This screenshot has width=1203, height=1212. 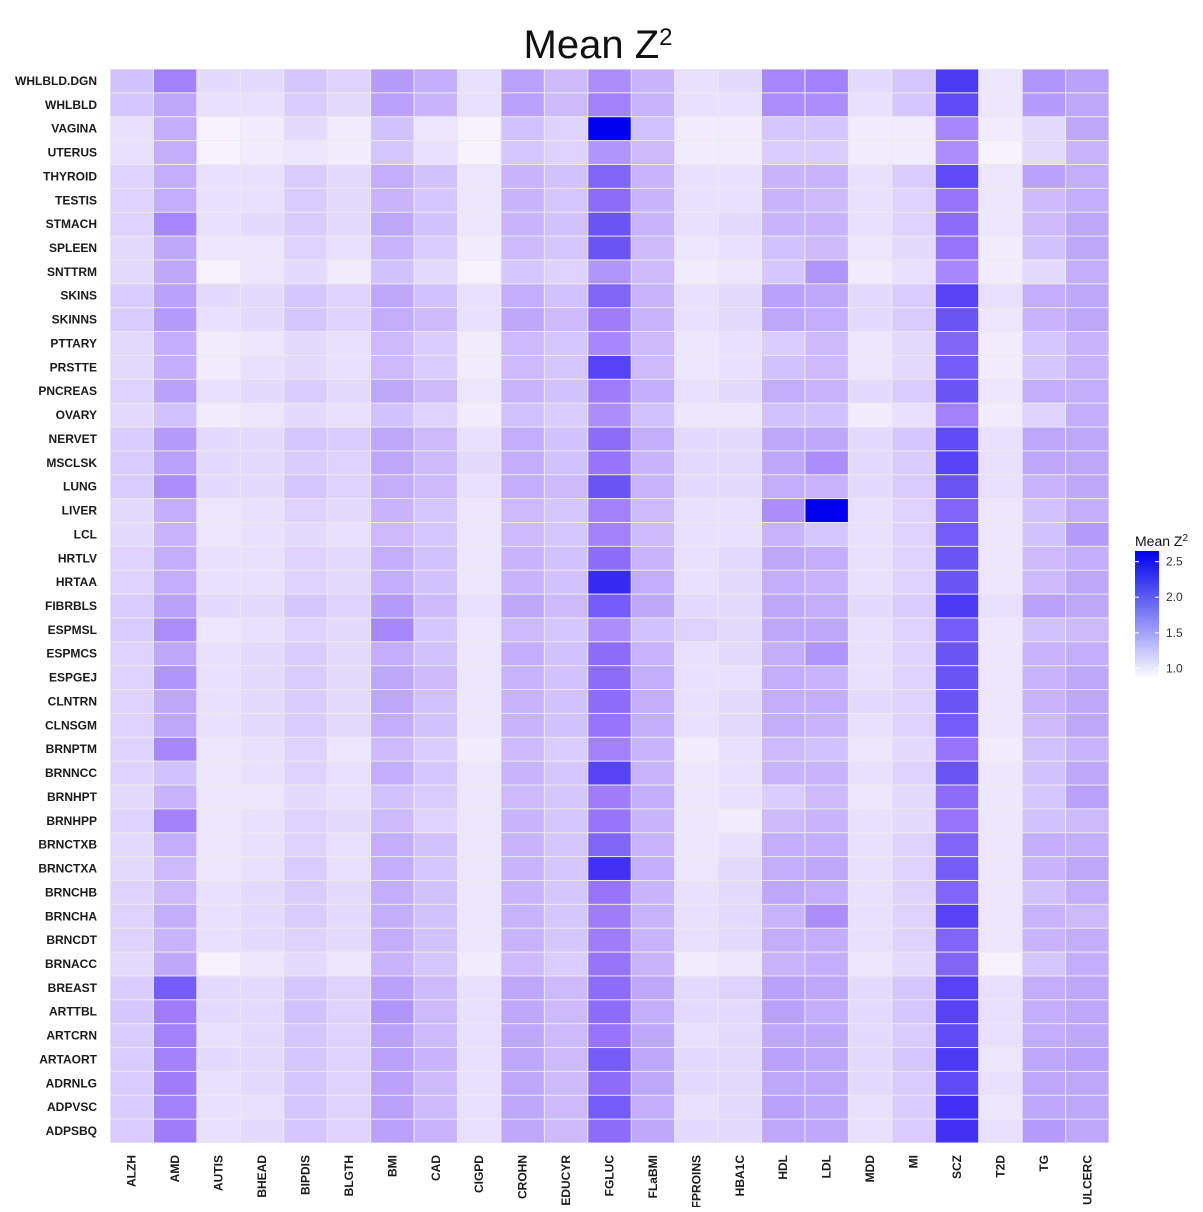 What do you see at coordinates (523, 1177) in the screenshot?
I see `x-tick-label: CROHN` at bounding box center [523, 1177].